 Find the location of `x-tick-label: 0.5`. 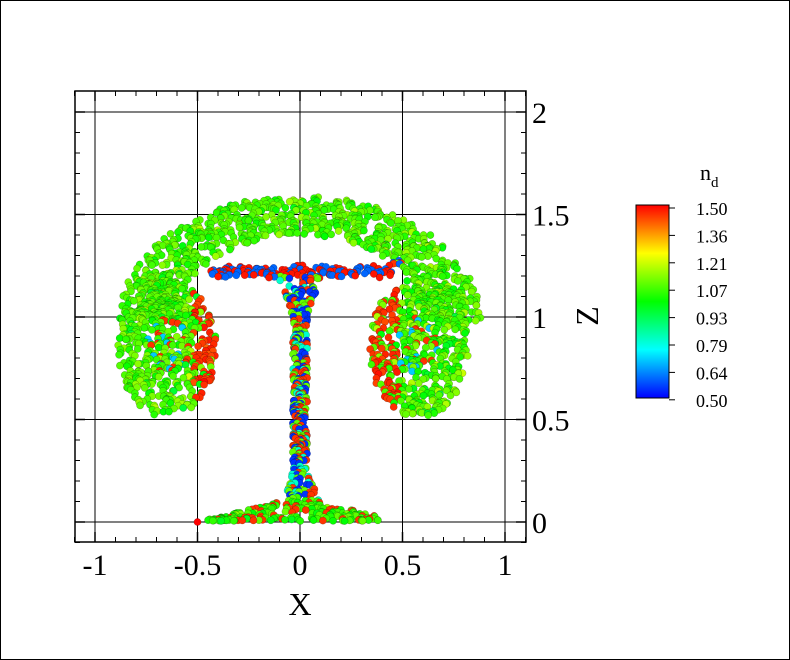

x-tick-label: 0.5 is located at coordinates (403, 565).